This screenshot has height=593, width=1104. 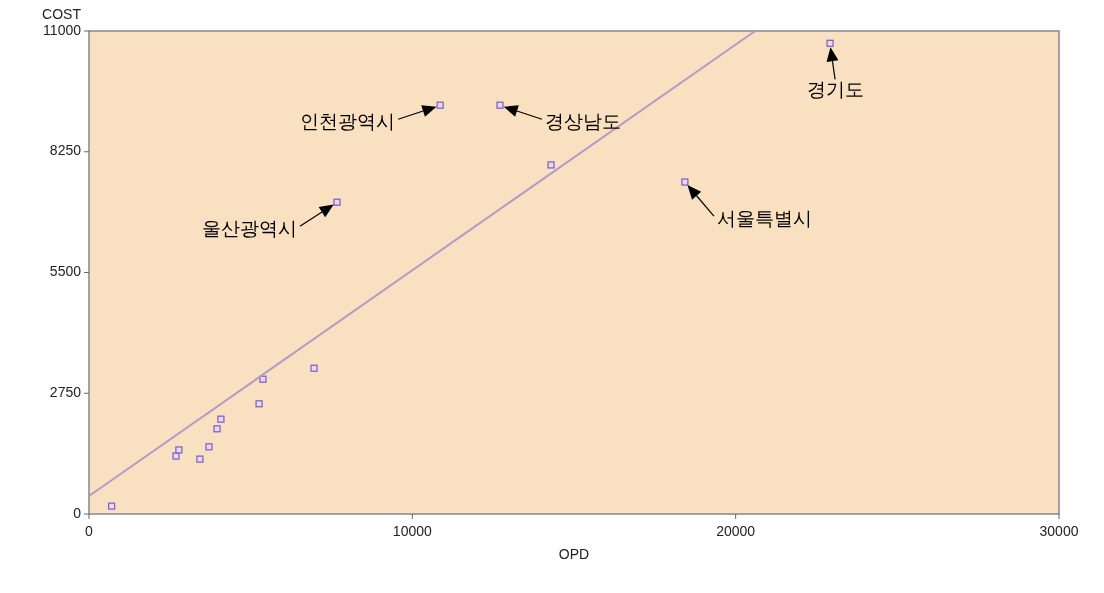 I want to click on x-axis-title: OPD, so click(x=574, y=554).